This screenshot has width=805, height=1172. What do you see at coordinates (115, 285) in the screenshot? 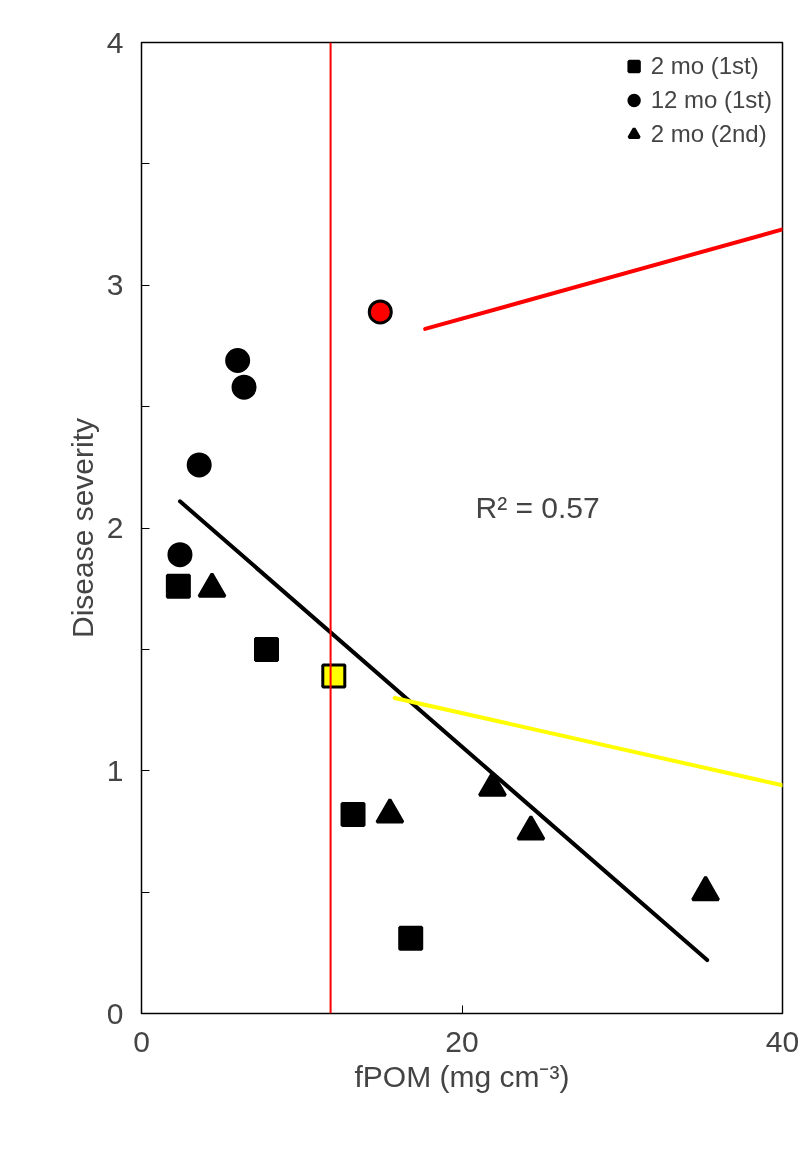
I see `y-tick-label: 3` at bounding box center [115, 285].